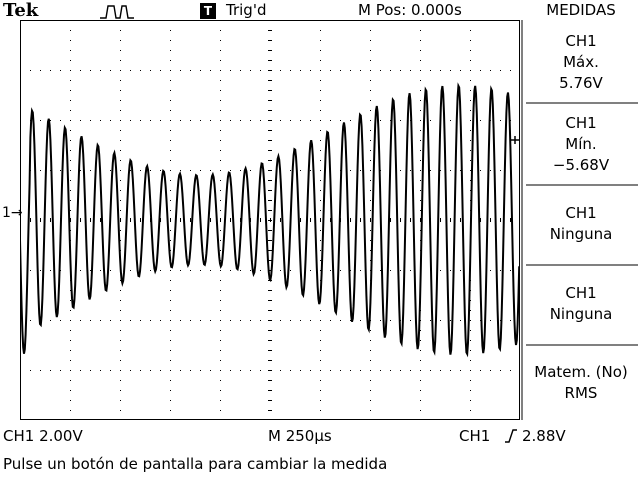 The height and width of the screenshot is (480, 640). Describe the element at coordinates (410, 10) in the screenshot. I see `horizontal-position: M Pos: 0.000s` at that location.